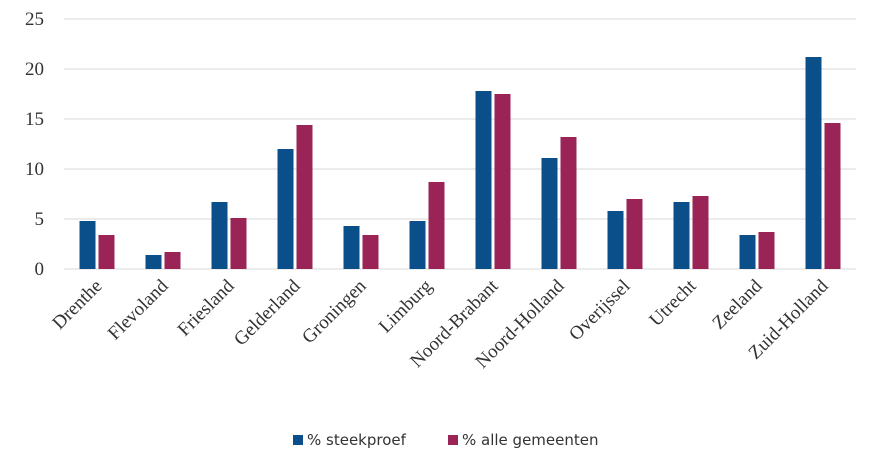 The width and height of the screenshot is (871, 457). Describe the element at coordinates (40, 219) in the screenshot. I see `y-tick-label: 5` at that location.